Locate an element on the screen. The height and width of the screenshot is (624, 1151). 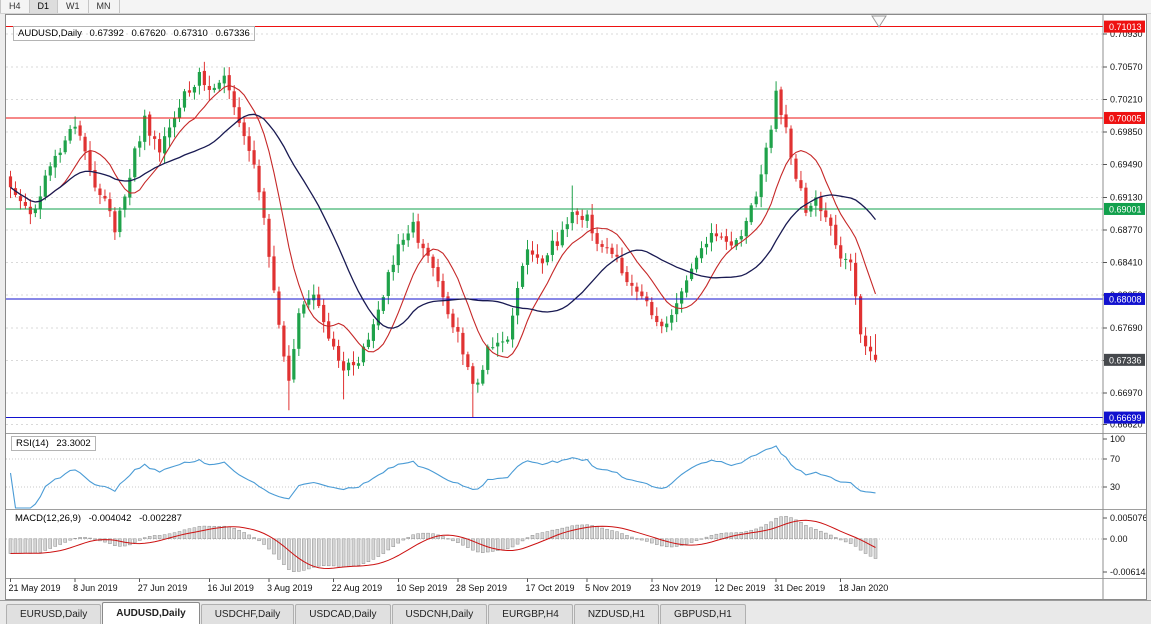
ohlc-open: 0.67392 is located at coordinates (106, 33).